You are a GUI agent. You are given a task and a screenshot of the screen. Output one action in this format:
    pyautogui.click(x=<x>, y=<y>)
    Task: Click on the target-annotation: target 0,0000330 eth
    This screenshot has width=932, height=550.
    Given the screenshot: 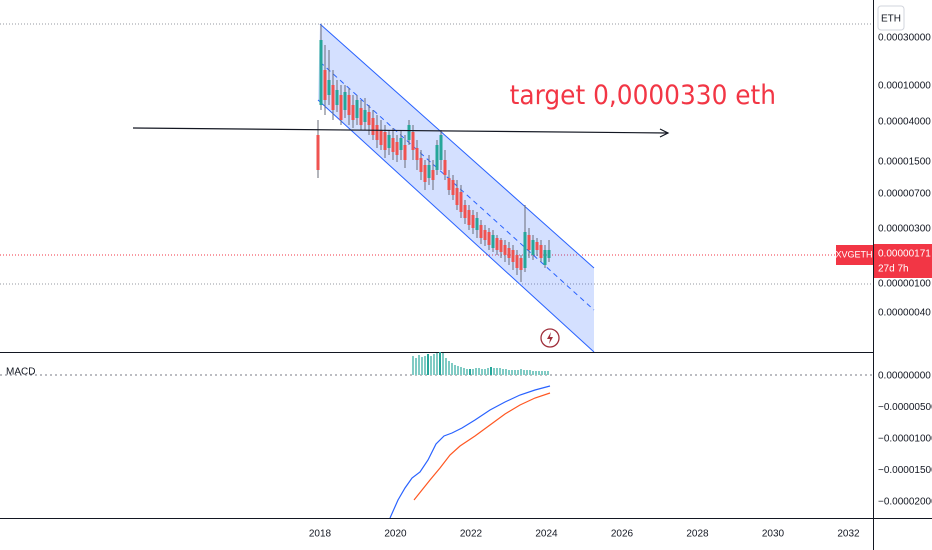 What is the action you would take?
    pyautogui.click(x=643, y=95)
    